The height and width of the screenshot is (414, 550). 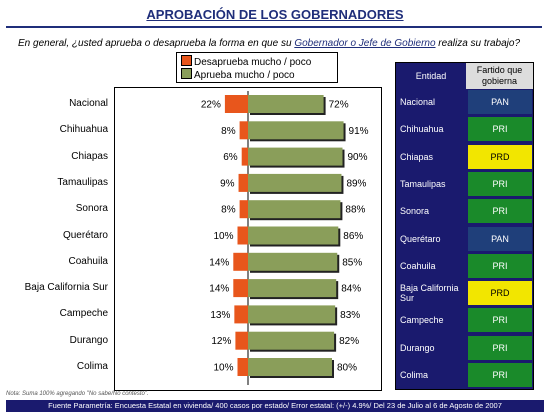 I want to click on legend-item-desaprueba: Desaprueba mucho / poco, so click(x=246, y=61).